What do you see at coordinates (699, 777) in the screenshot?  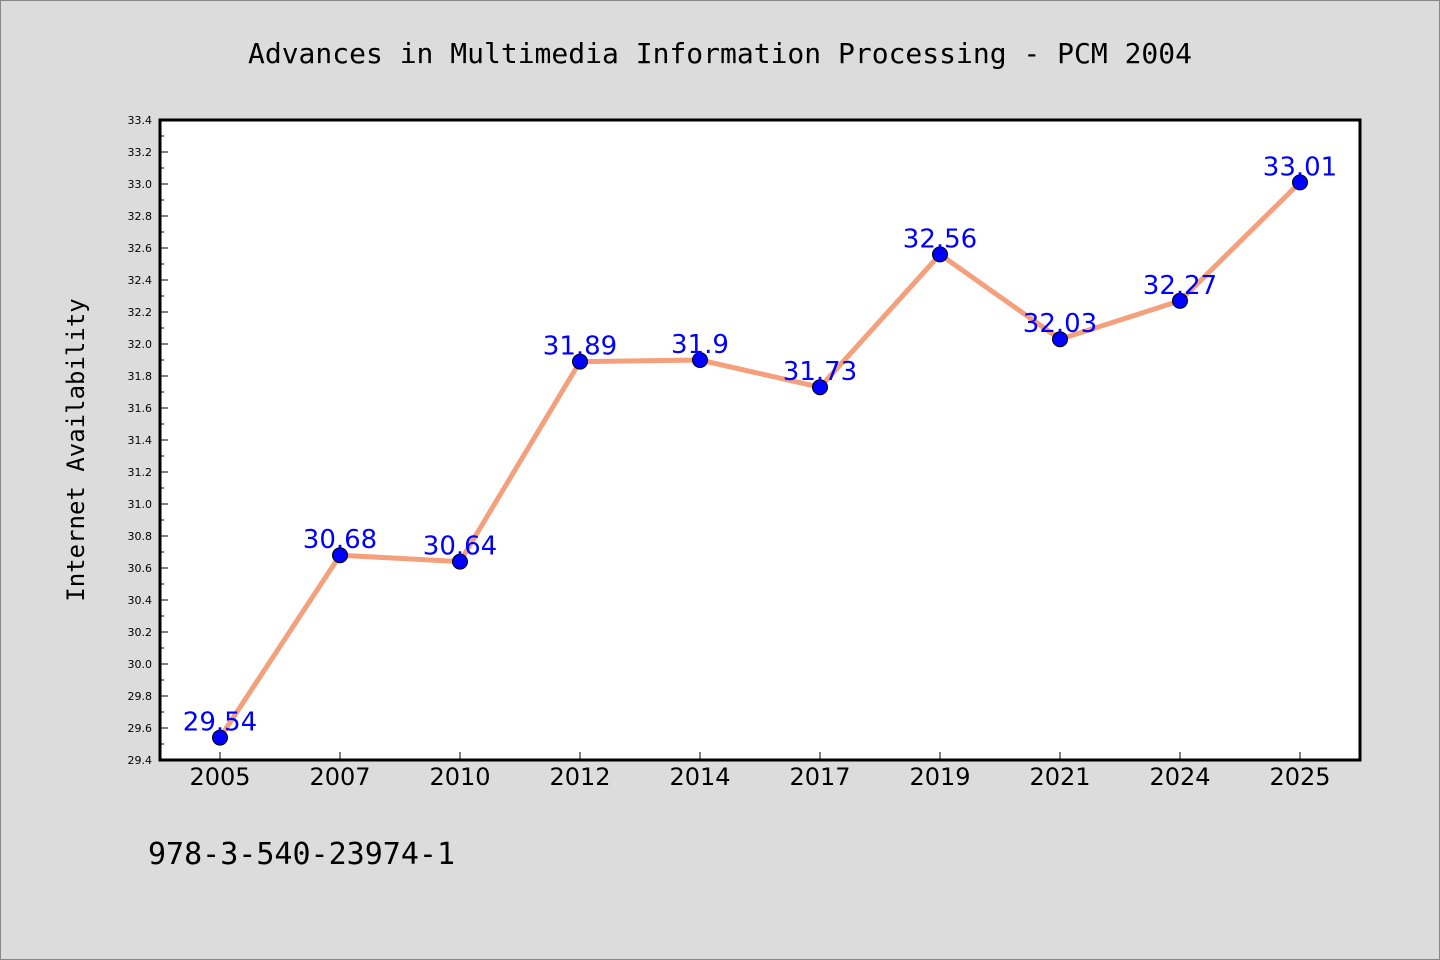 I see `x-tick-label: 2014` at bounding box center [699, 777].